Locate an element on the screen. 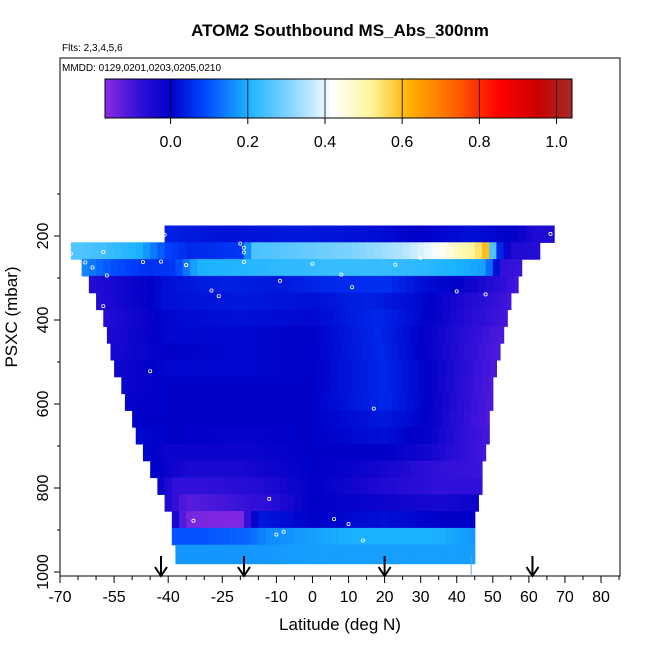 Image resolution: width=650 pixels, height=650 pixels. x-tick-label: -10 is located at coordinates (276, 597).